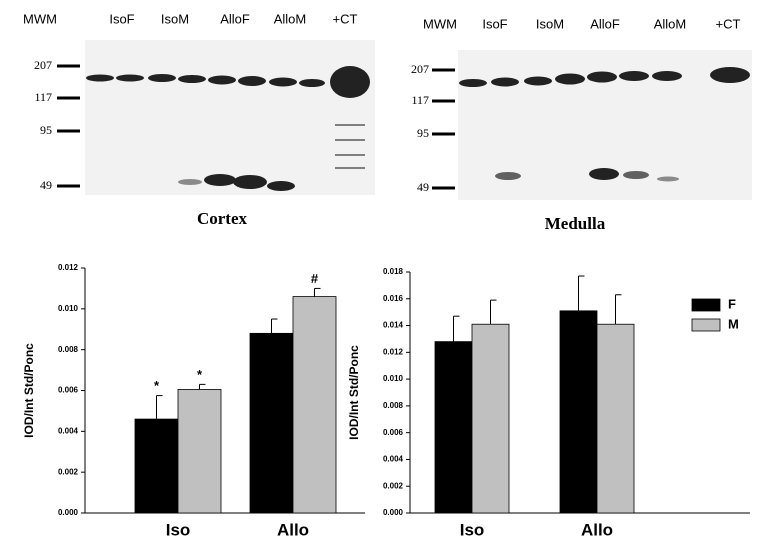 This screenshot has height=551, width=767. Describe the element at coordinates (393, 271) in the screenshot. I see `y-tick-label: 0.018` at that location.